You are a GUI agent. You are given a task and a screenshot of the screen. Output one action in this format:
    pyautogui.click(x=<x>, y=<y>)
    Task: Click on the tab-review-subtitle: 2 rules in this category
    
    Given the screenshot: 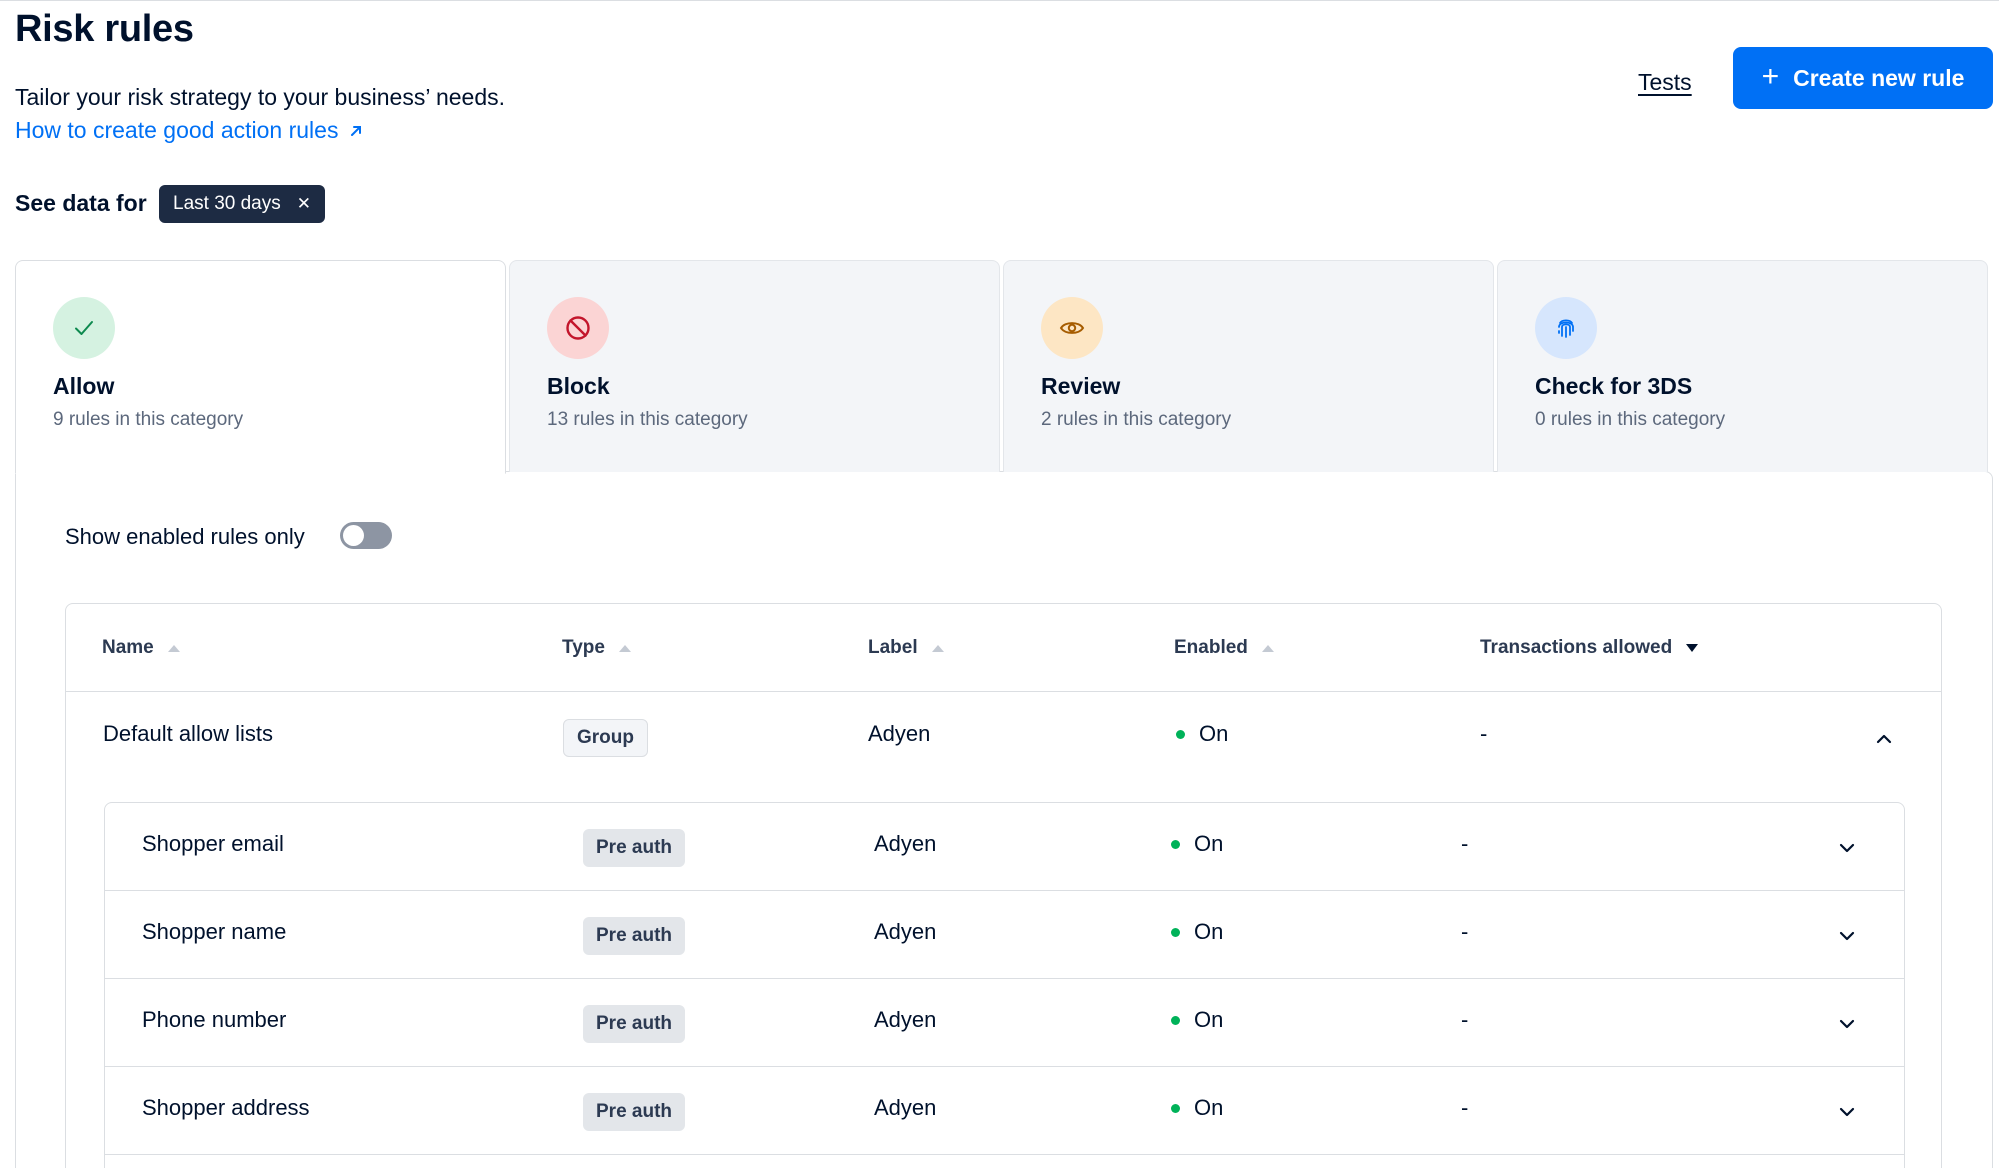 What is the action you would take?
    pyautogui.click(x=1136, y=419)
    